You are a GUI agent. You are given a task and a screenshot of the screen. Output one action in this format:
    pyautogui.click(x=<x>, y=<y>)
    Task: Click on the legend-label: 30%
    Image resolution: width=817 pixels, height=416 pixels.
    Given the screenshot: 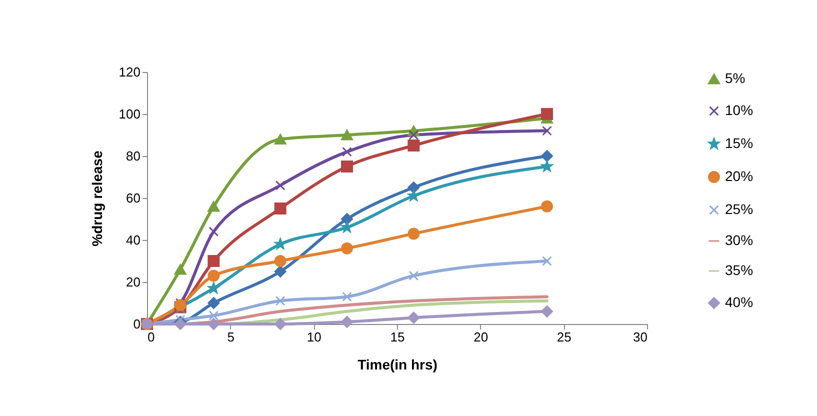 What is the action you would take?
    pyautogui.click(x=739, y=240)
    